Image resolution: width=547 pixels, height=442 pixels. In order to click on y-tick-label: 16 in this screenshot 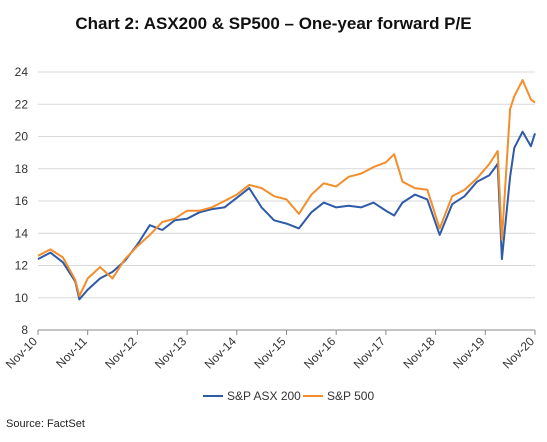, I will do `click(22, 201)`.